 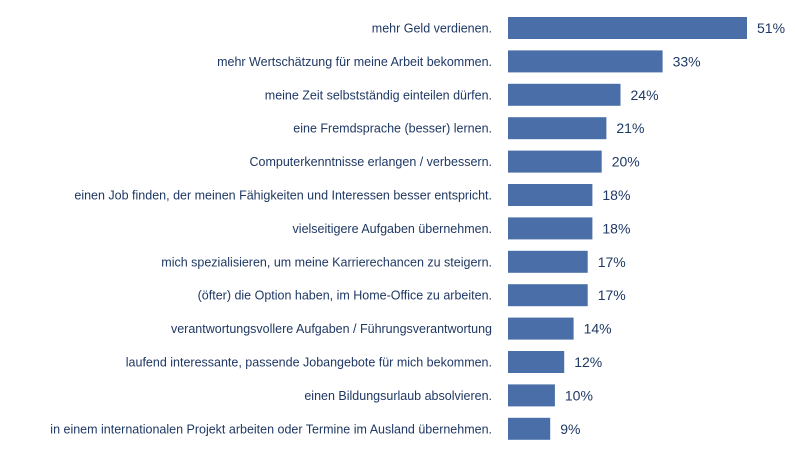 I want to click on value-label: 20%, so click(x=626, y=162).